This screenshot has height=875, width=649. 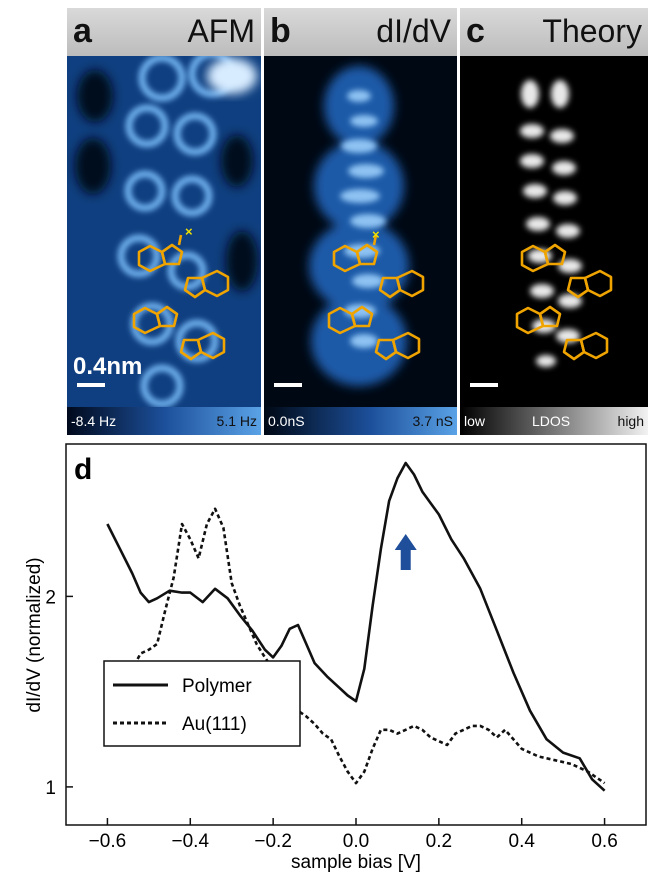 What do you see at coordinates (475, 31) in the screenshot?
I see `panel-c-letter: c` at bounding box center [475, 31].